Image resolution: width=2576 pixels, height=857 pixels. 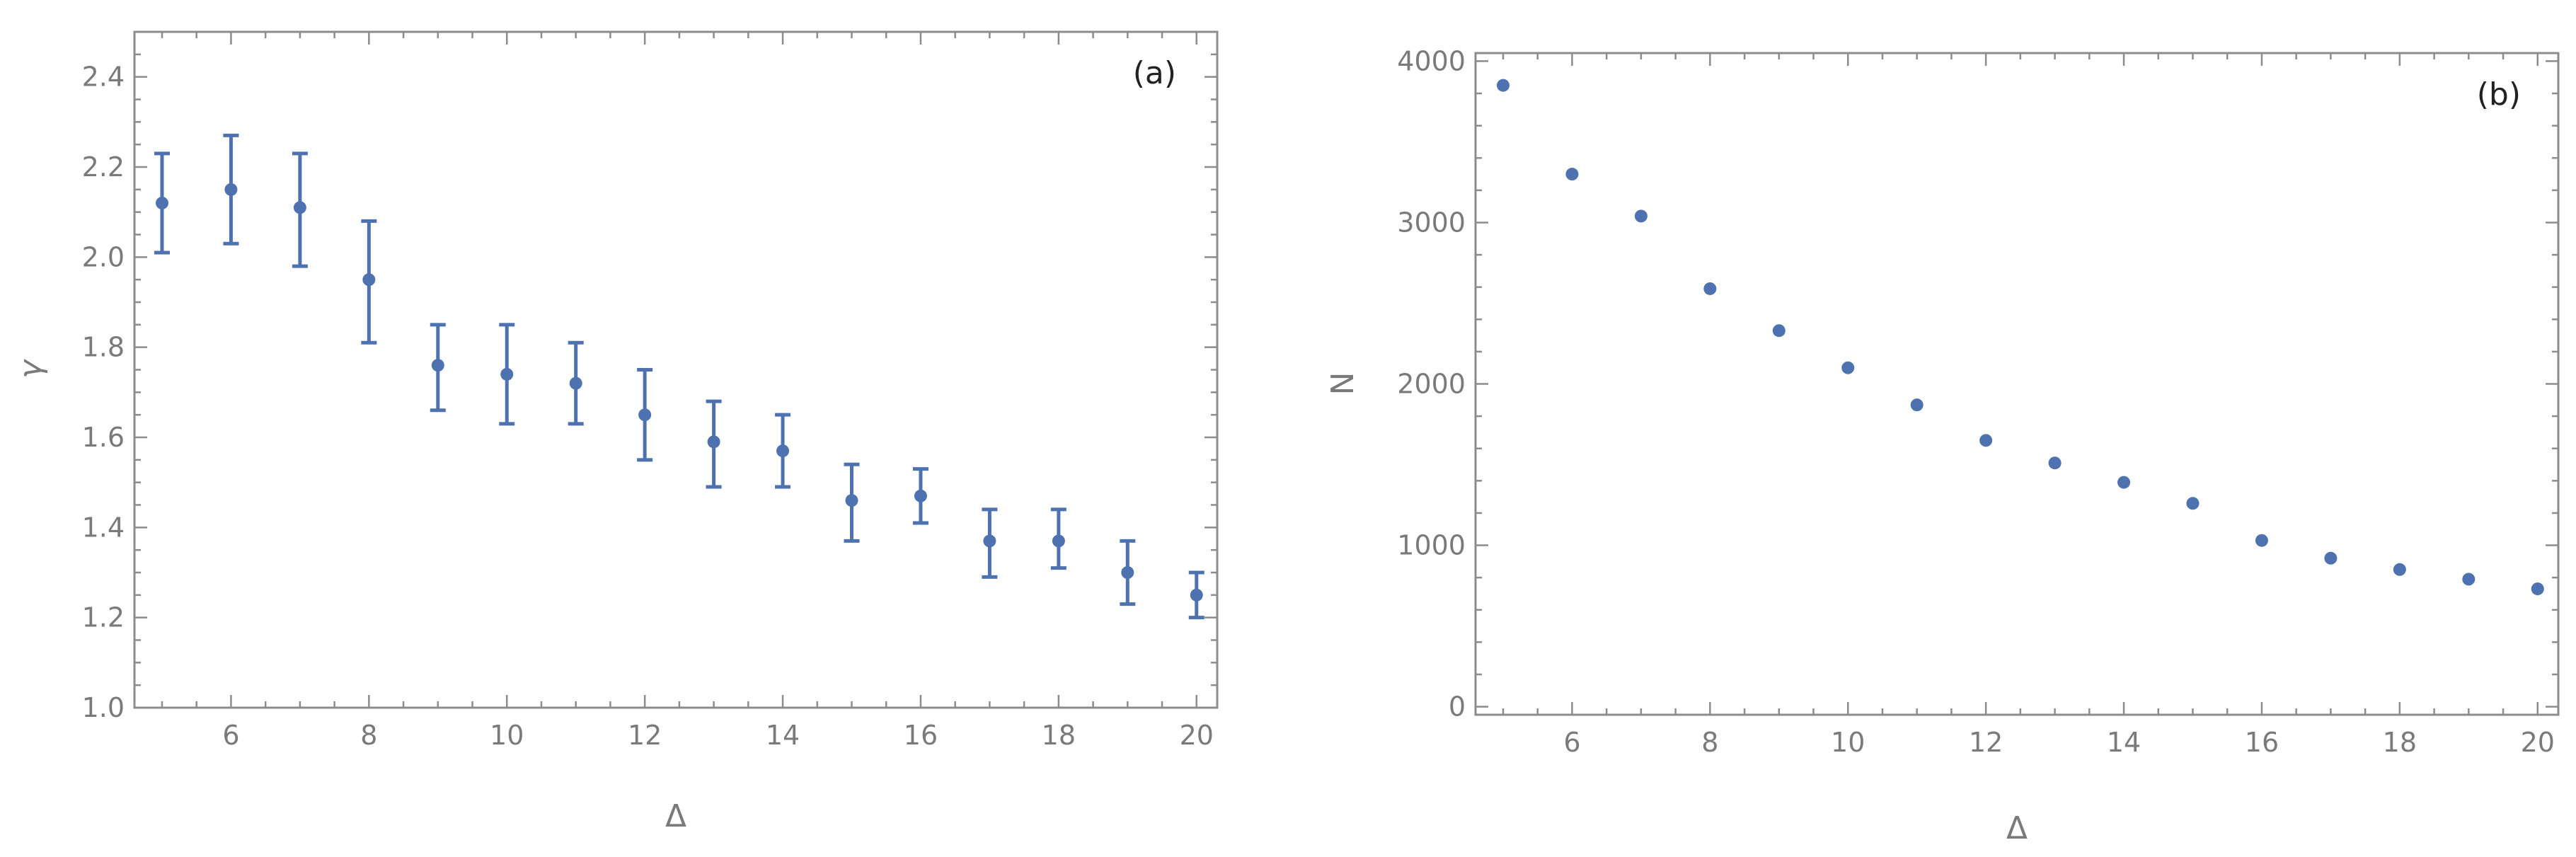 I want to click on panel-a-y-axis-label: γ, so click(x=31, y=369).